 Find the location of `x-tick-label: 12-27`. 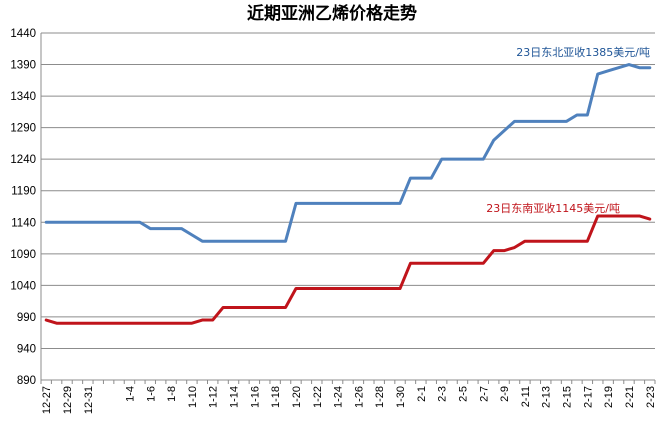

x-tick-label: 12-27 is located at coordinates (47, 400).